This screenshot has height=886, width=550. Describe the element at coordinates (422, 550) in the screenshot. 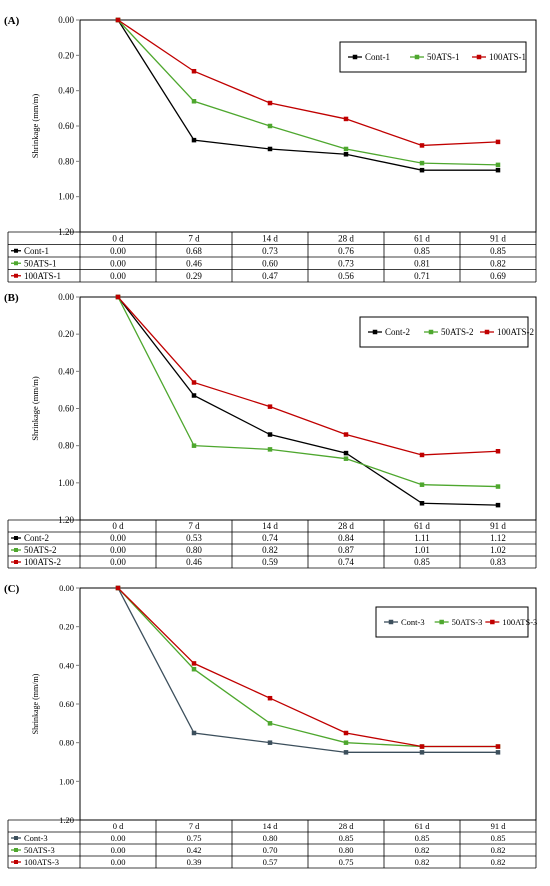

I see `table-value-cell: 1.01` at that location.